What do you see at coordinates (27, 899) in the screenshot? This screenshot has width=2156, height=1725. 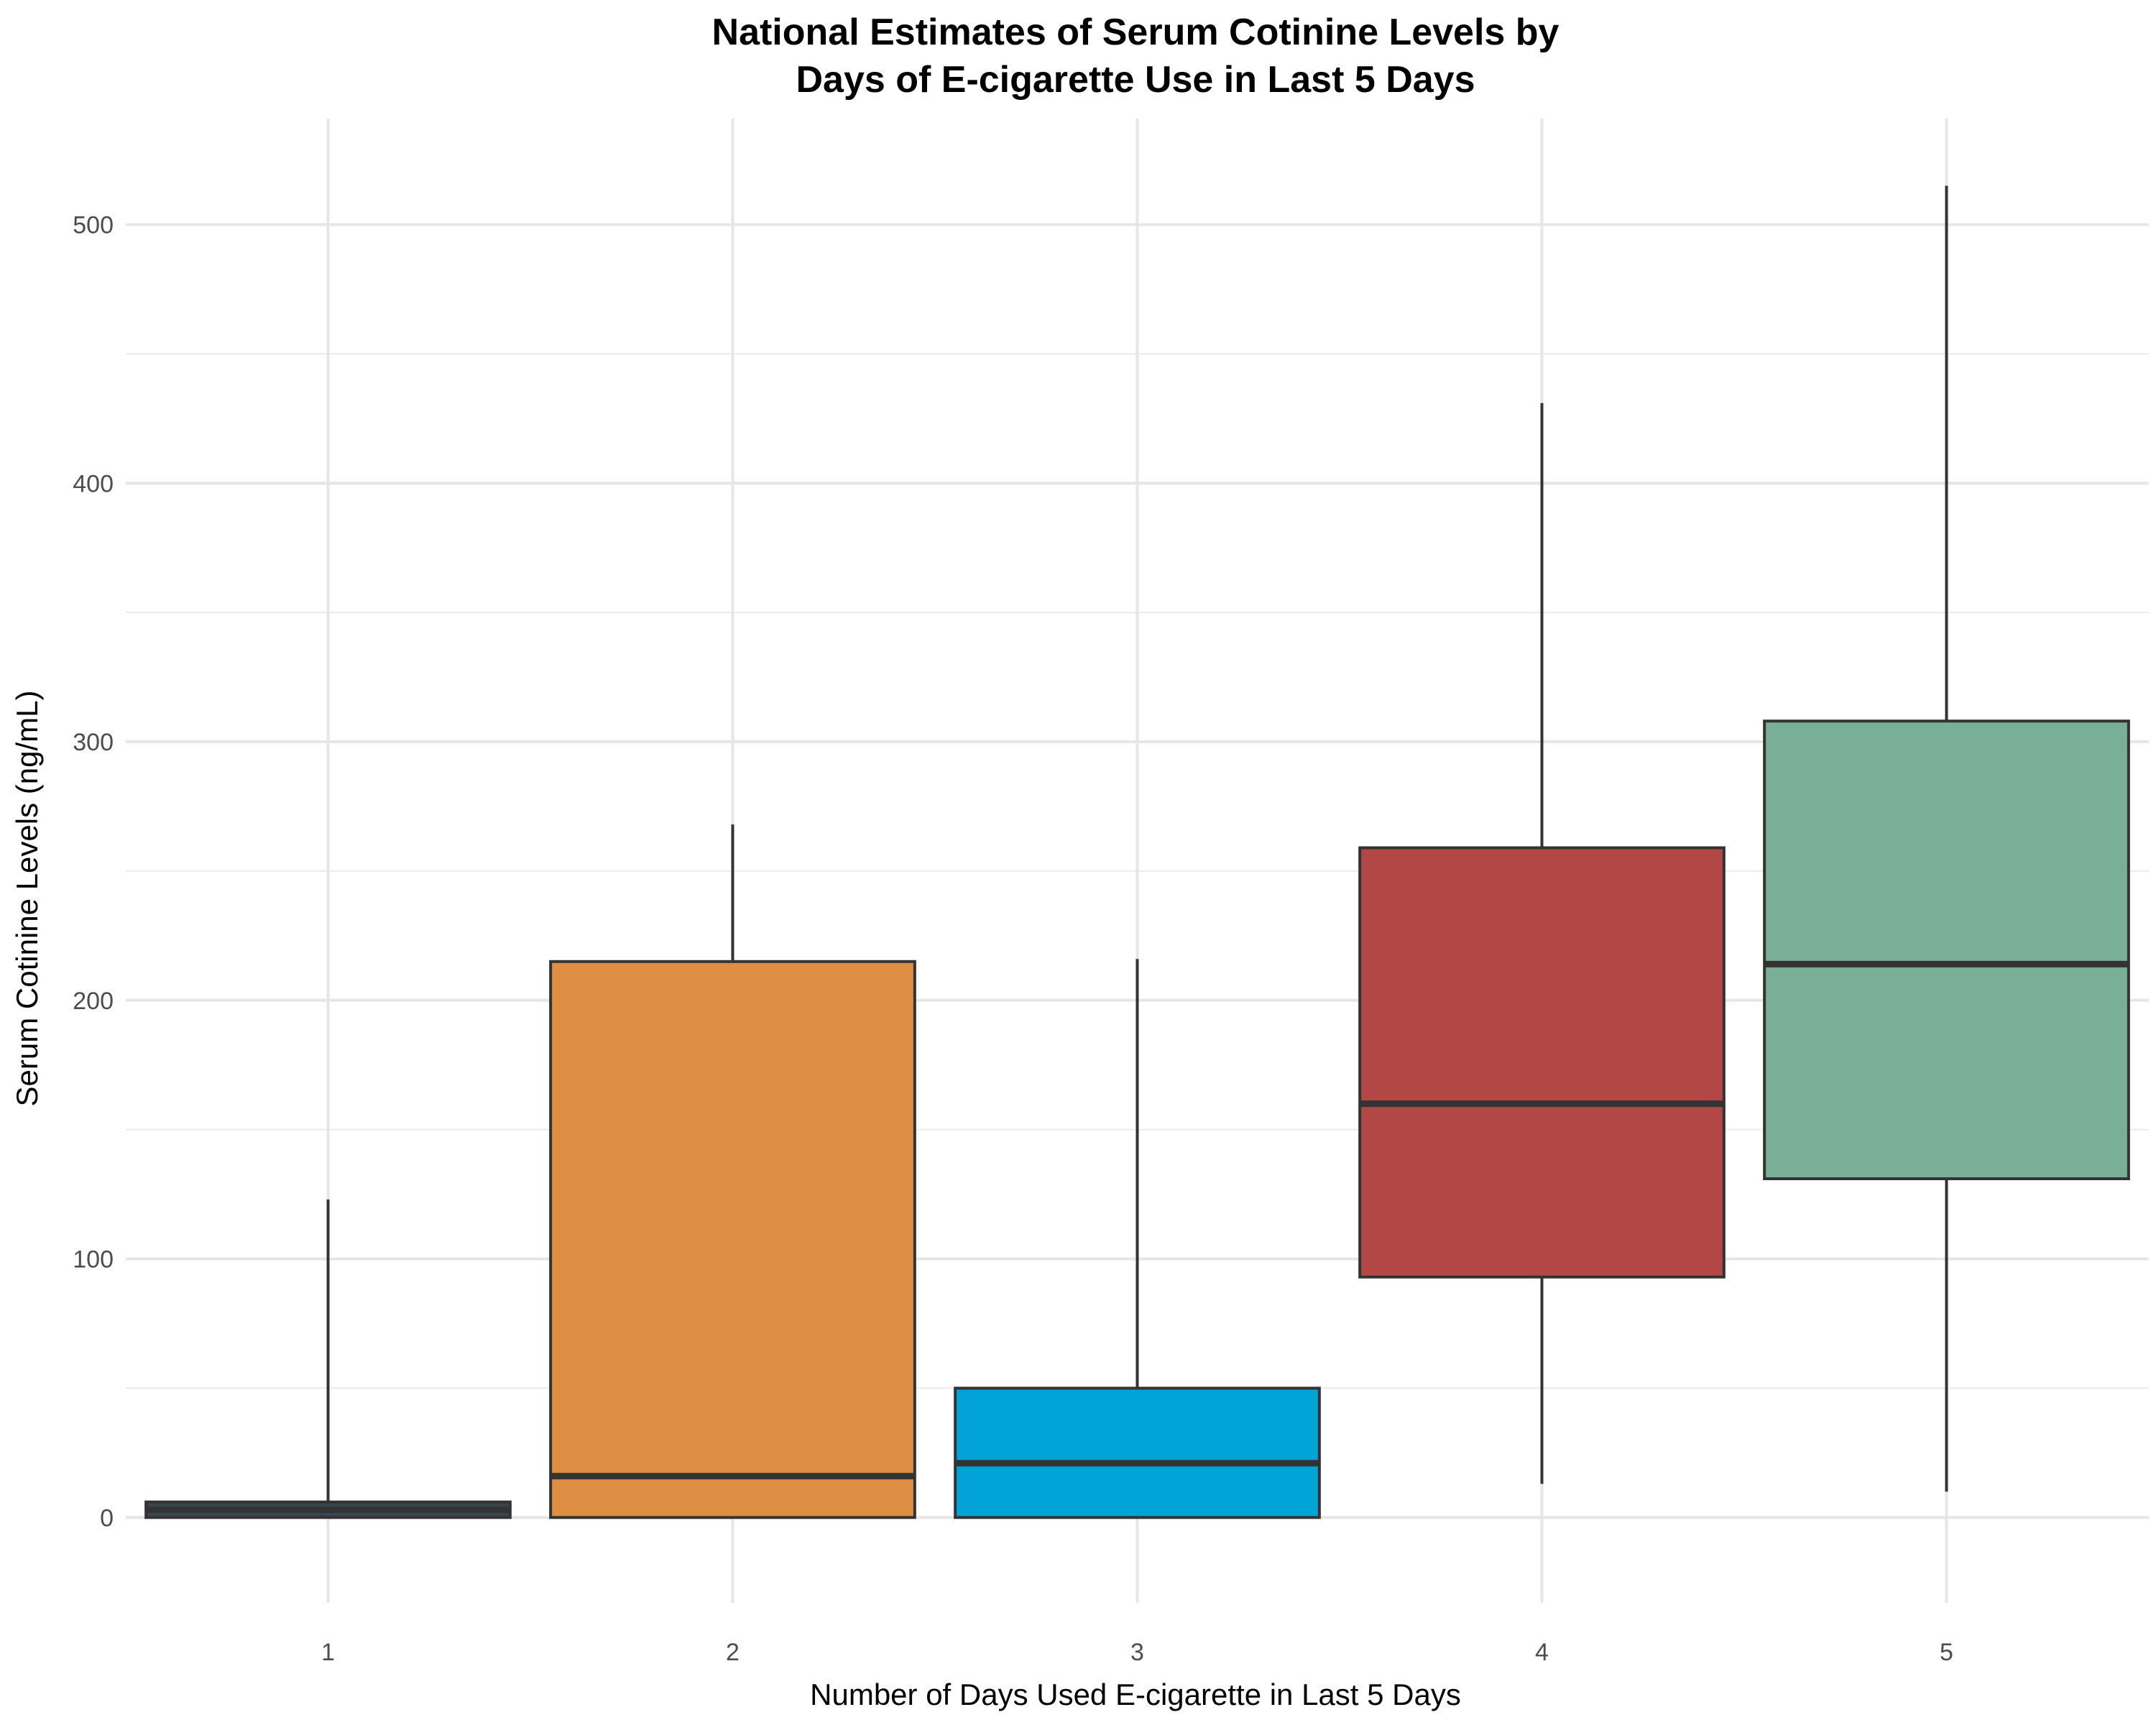 I see `y-axis-title: Serum Cotinine Levels (ng/mL)` at bounding box center [27, 899].